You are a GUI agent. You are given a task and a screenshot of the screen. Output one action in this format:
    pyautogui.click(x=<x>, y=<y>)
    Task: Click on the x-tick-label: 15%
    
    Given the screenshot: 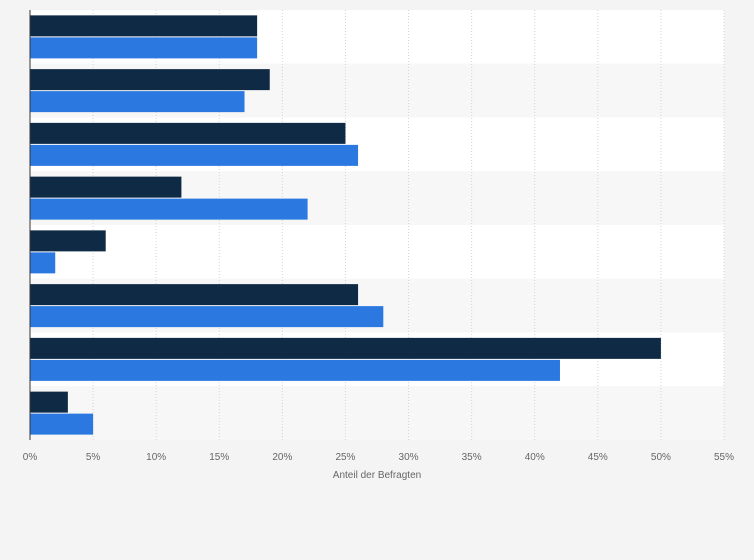 What is the action you would take?
    pyautogui.click(x=219, y=457)
    